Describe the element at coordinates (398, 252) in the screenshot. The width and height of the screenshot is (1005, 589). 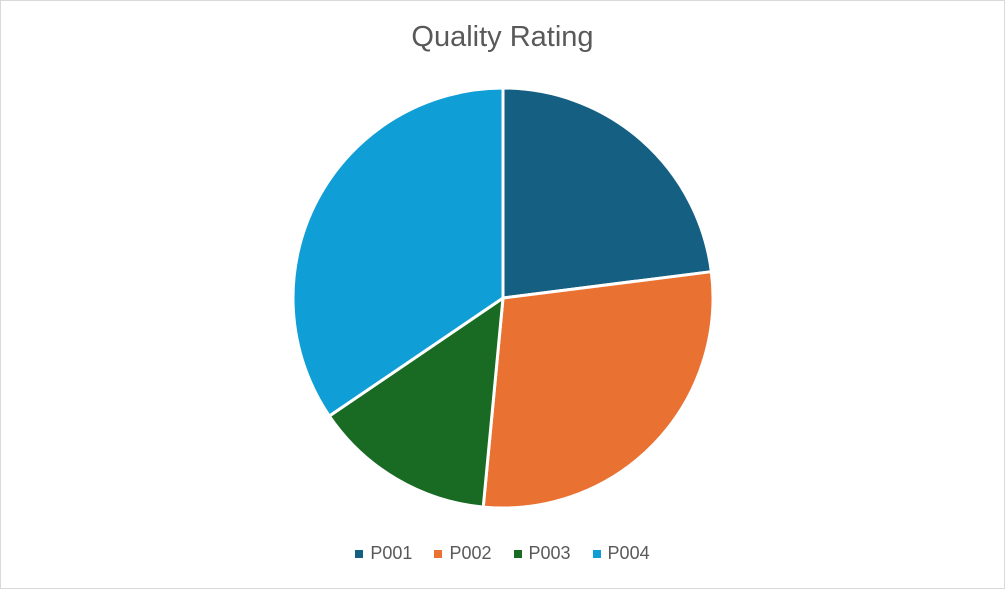
I see `pie-slice-p004` at that location.